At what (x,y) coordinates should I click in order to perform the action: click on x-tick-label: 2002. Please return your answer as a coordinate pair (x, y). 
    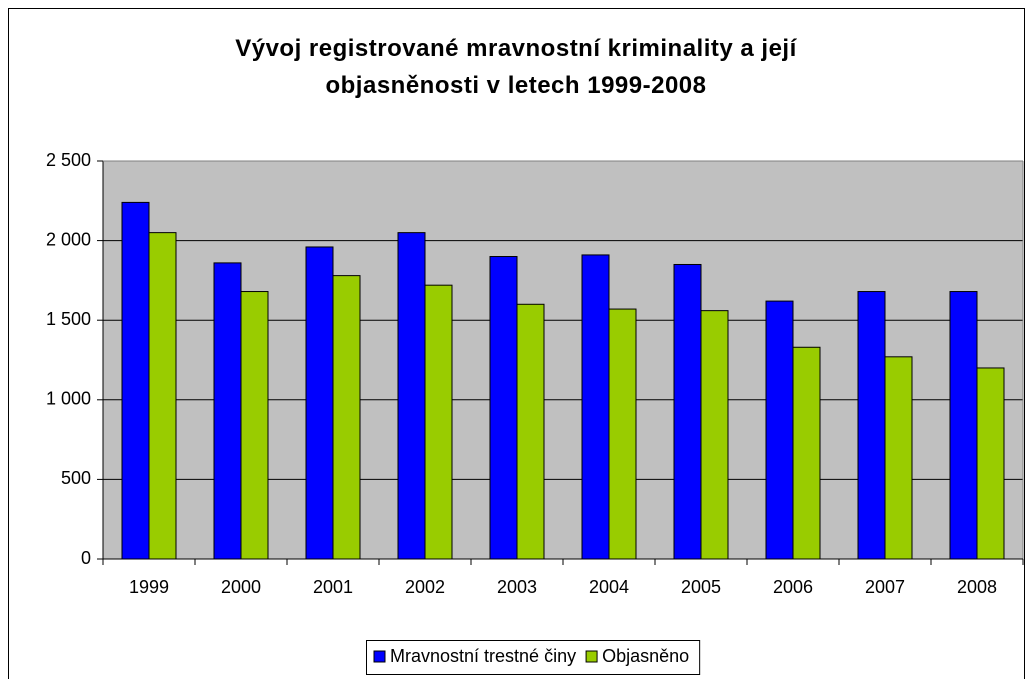
    Looking at the image, I should click on (425, 587).